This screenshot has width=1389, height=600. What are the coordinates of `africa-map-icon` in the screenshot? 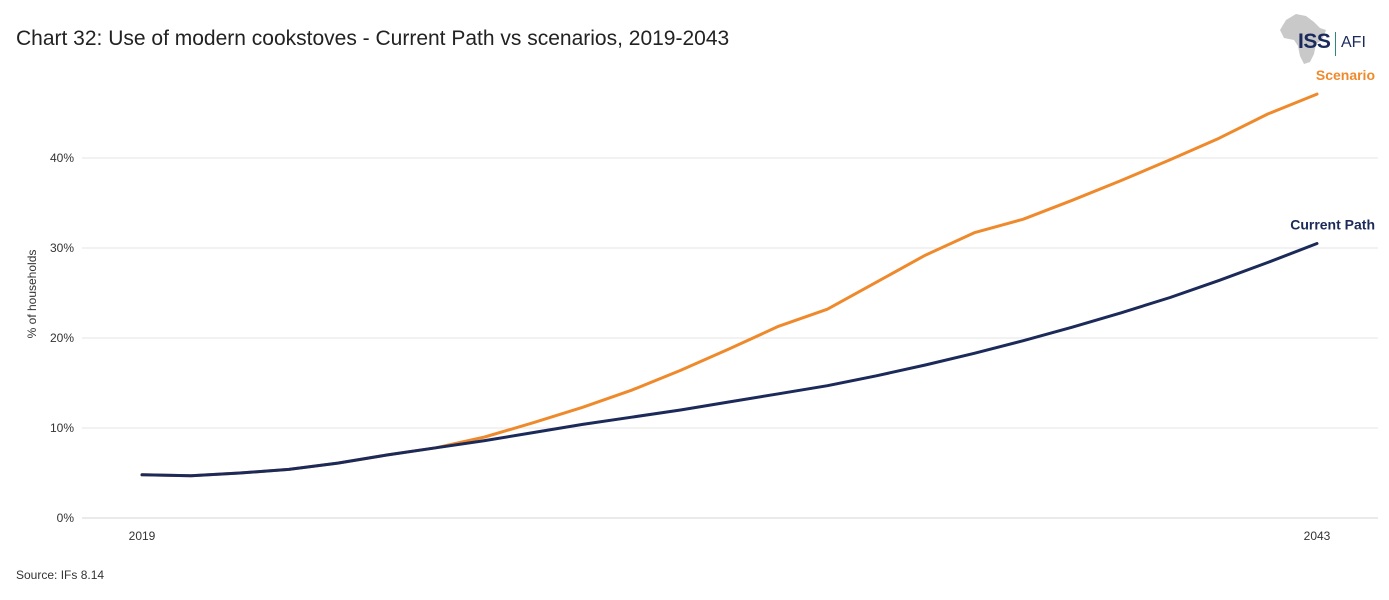 It's located at (1303, 39).